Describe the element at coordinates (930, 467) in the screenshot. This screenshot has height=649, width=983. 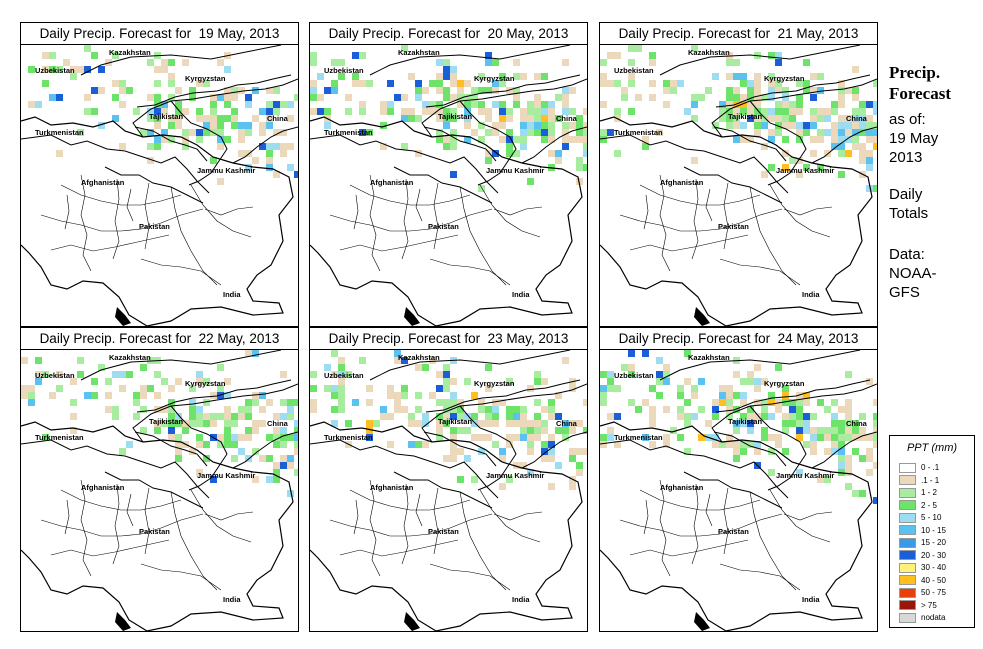
I see `legend-label: 0 - .1` at that location.